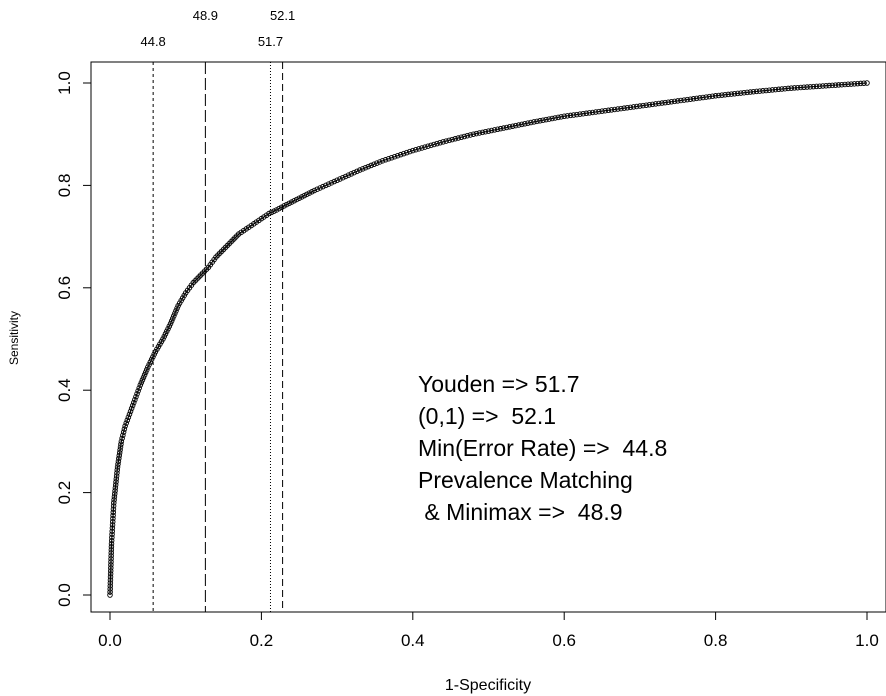 This screenshot has height=696, width=886. I want to click on y-tick-label: 0.4, so click(64, 390).